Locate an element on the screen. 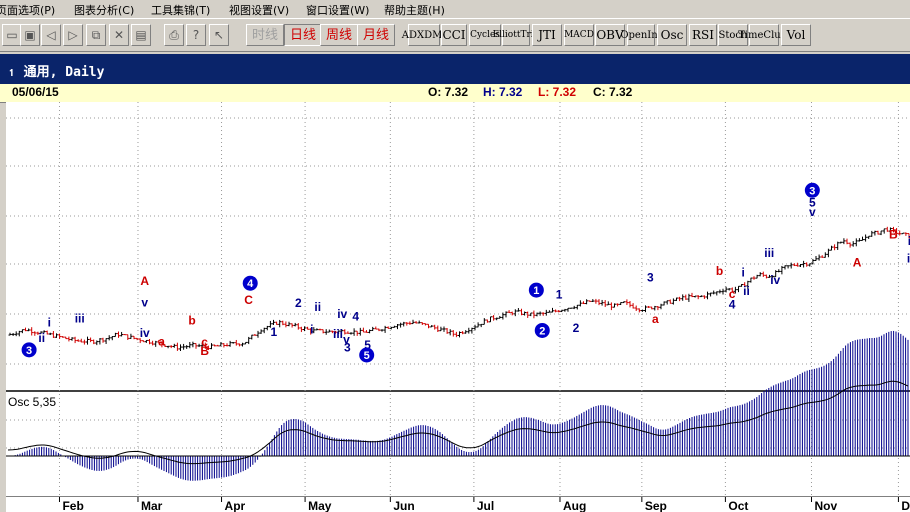 This screenshot has width=910, height=512. elliott-trig-button: Elliott Trig is located at coordinates (516, 35).